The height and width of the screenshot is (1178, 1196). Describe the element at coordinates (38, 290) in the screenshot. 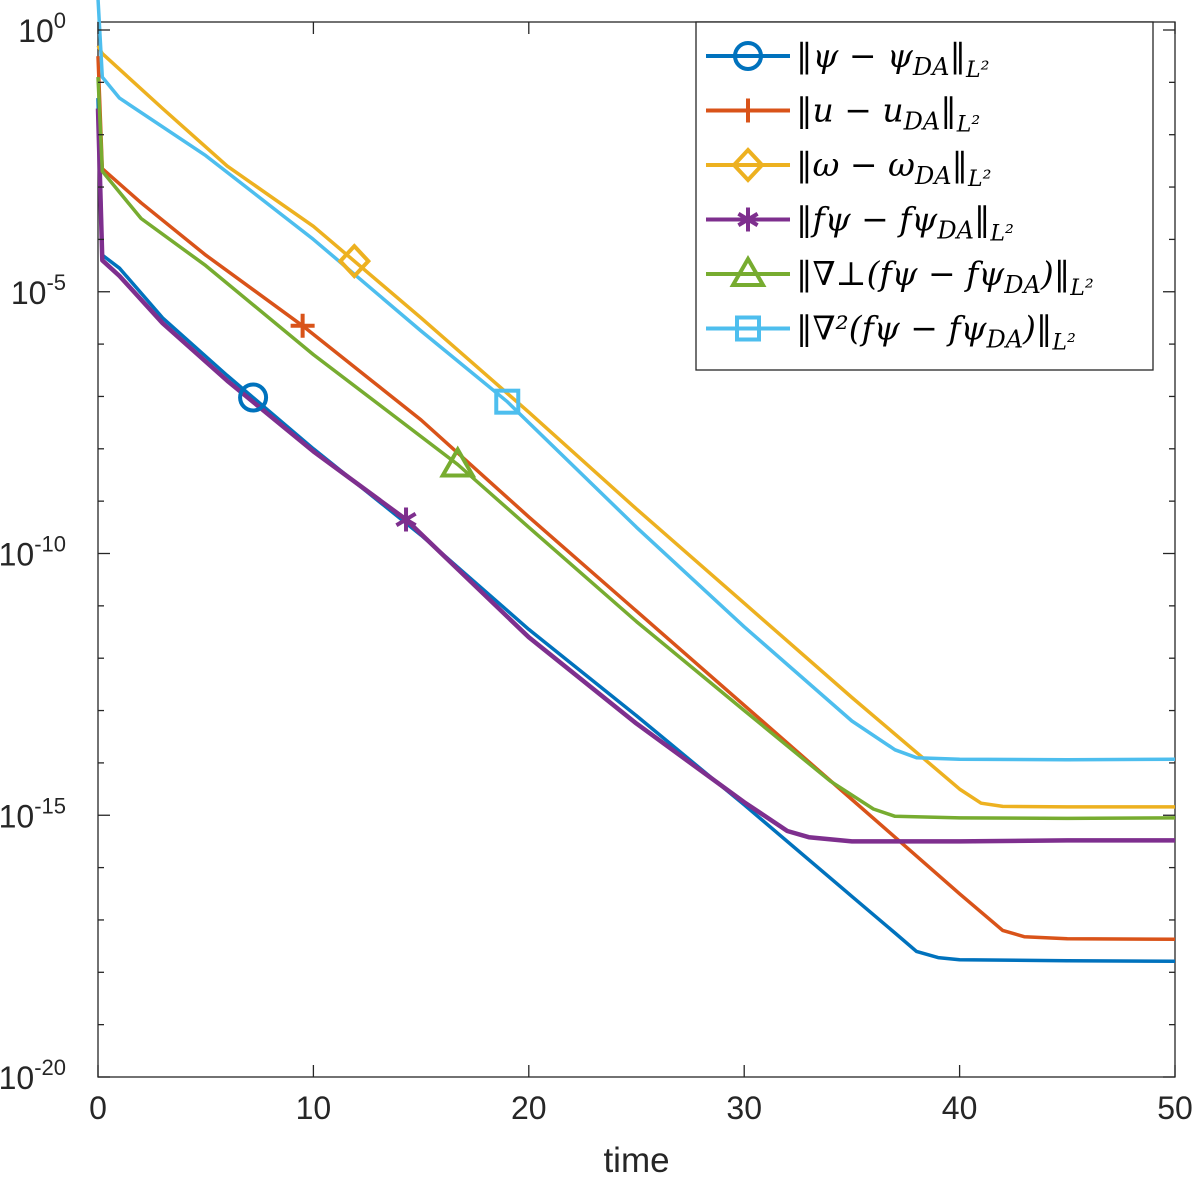

I see `y-tick-label: 10⁻⁵` at that location.